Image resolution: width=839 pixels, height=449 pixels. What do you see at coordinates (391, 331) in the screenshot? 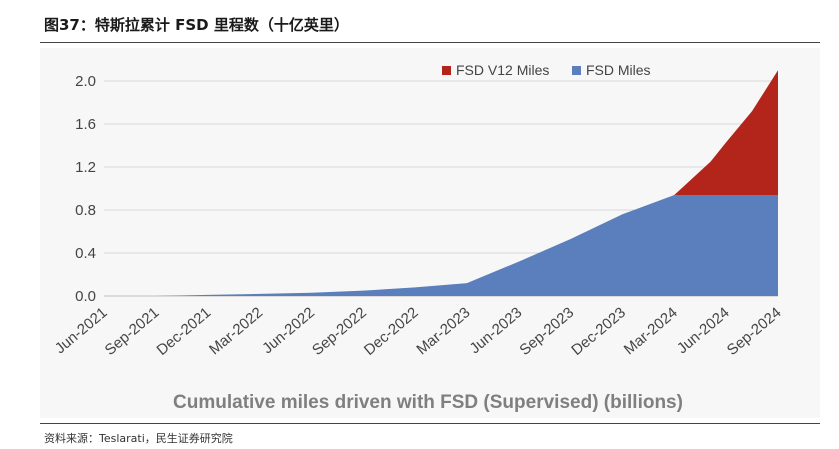
I see `x-tick-label-6: Dec-2022` at bounding box center [391, 331].